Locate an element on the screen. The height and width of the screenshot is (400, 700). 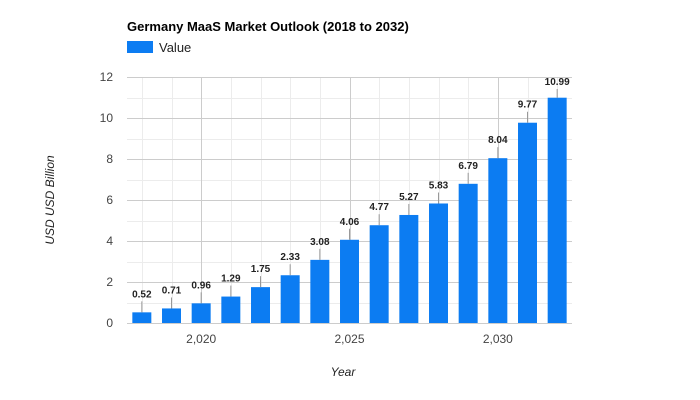
y-tick-label: 4 is located at coordinates (109, 241).